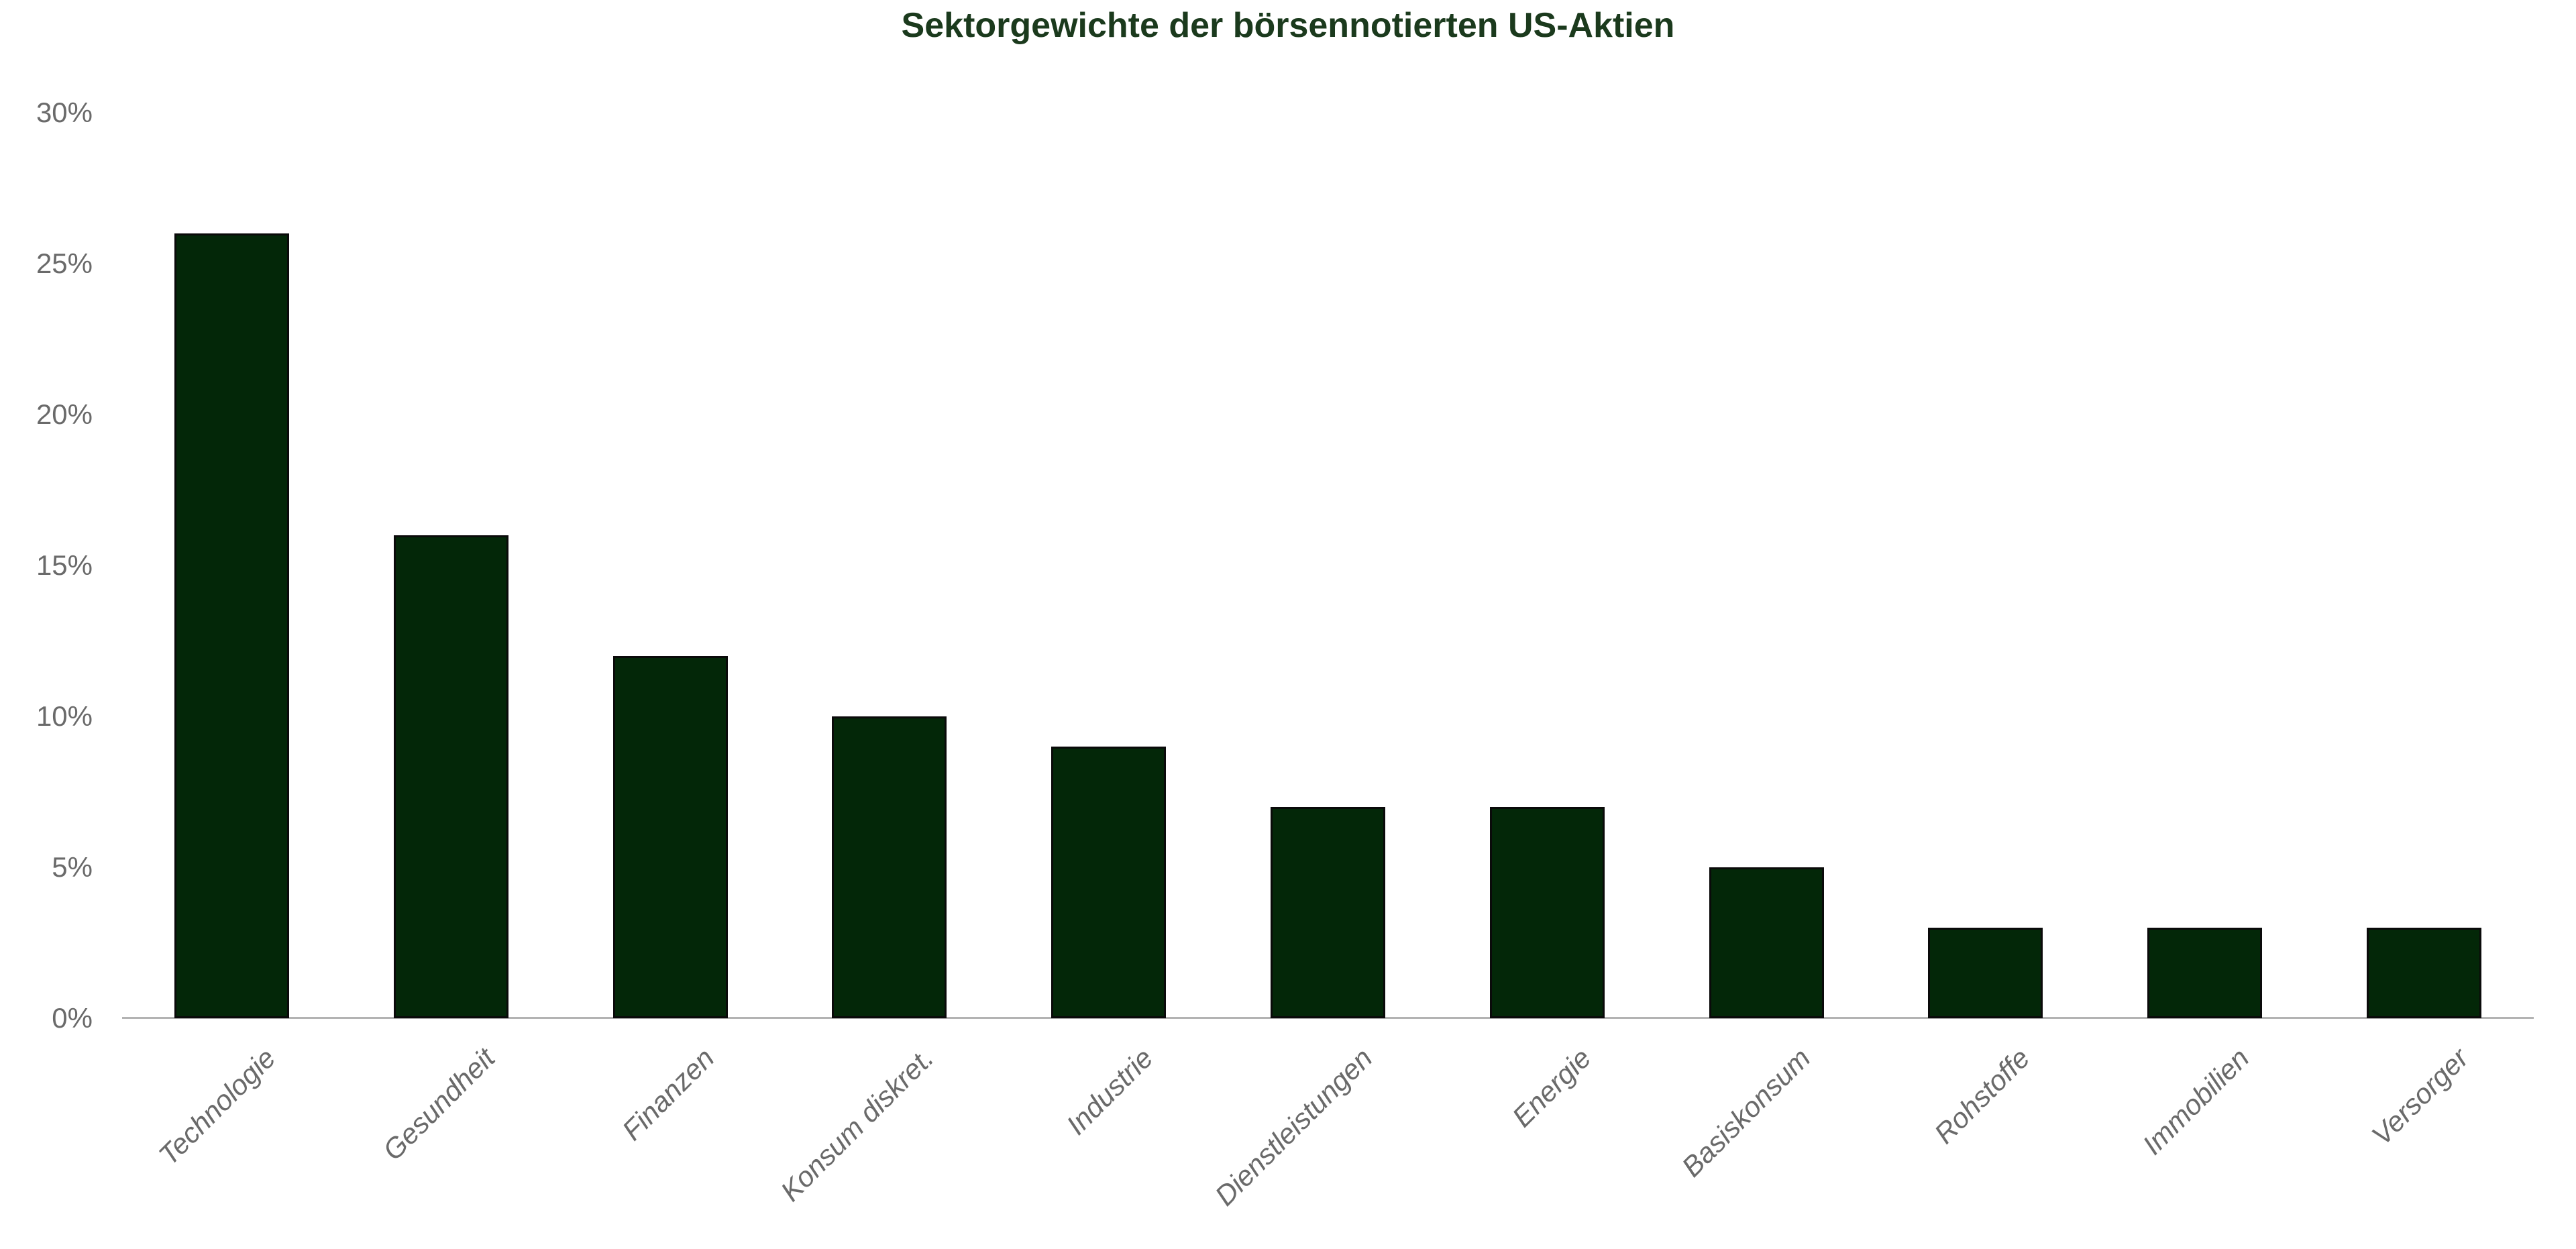  Describe the element at coordinates (450, 776) in the screenshot. I see `bar-gesundheit` at that location.